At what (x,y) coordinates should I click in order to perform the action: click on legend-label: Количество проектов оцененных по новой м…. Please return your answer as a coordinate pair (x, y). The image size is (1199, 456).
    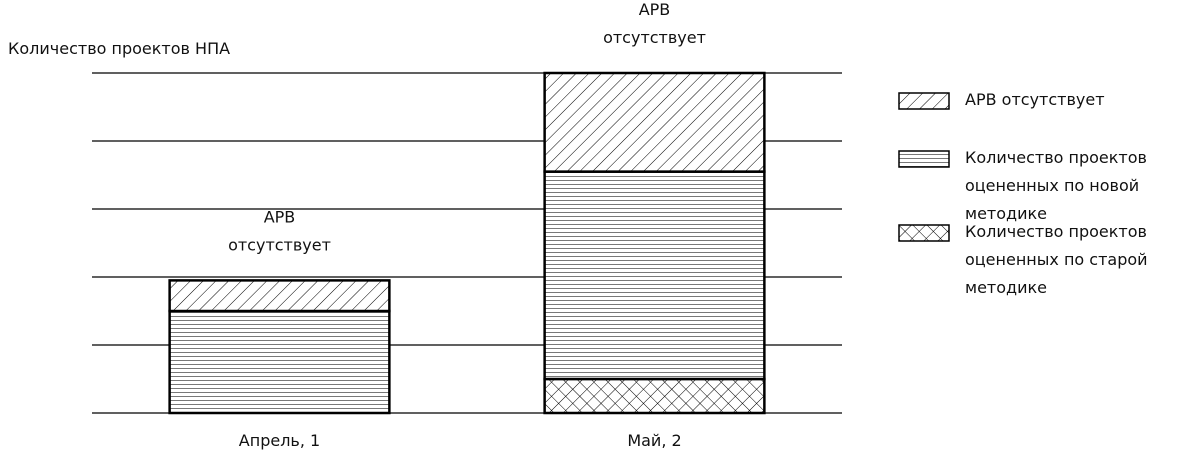
    Looking at the image, I should click on (1056, 185).